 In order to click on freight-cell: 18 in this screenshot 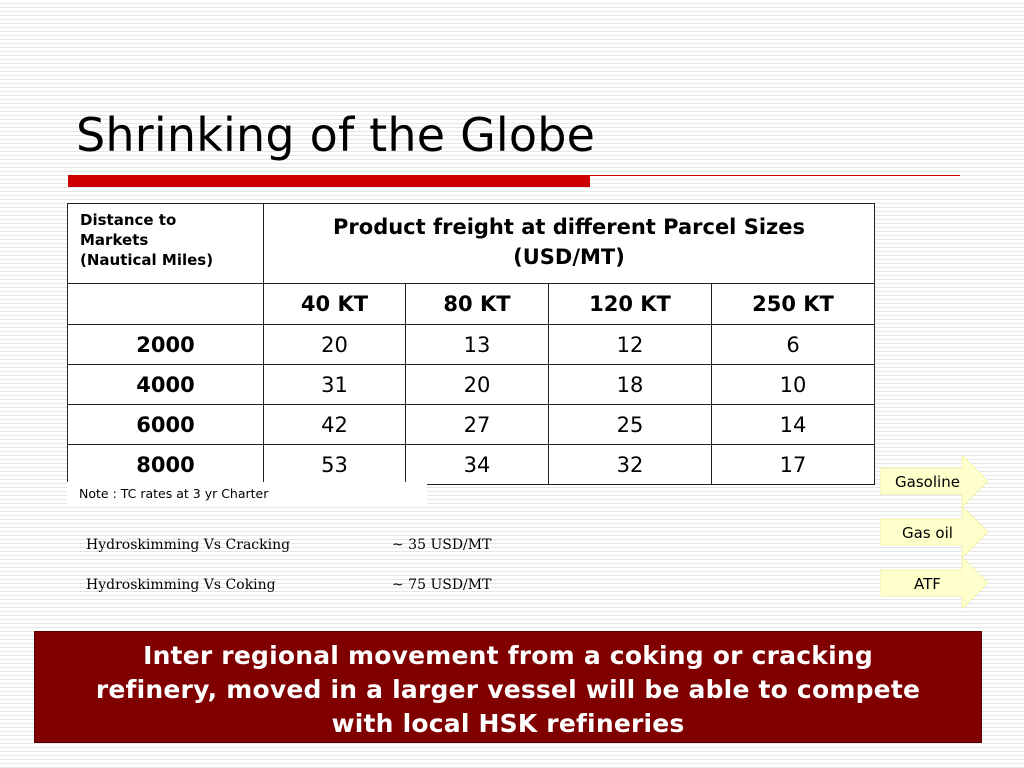, I will do `click(630, 384)`.